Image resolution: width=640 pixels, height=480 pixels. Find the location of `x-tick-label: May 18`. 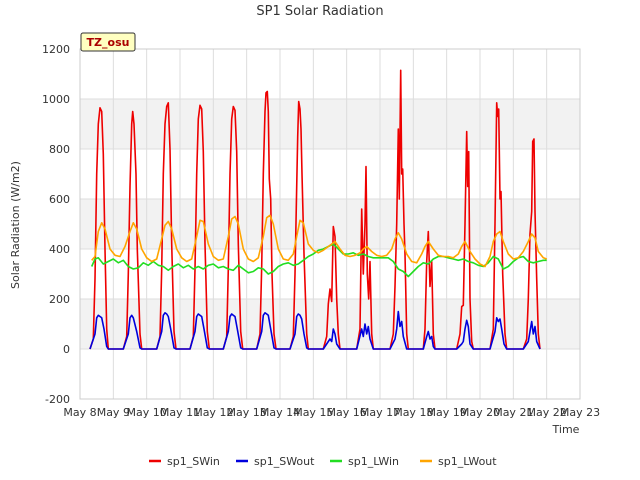

x-tick-label: May 18 is located at coordinates (413, 412).